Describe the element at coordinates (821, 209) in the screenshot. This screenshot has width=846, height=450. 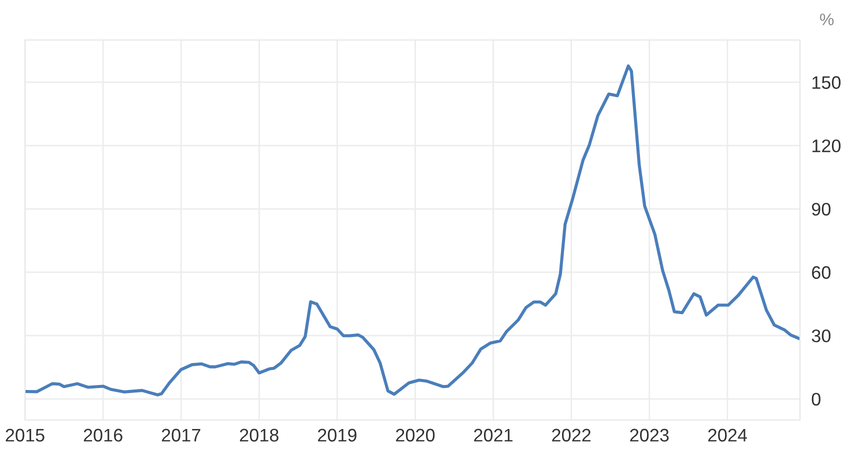
I see `y-tick-label: 90` at that location.